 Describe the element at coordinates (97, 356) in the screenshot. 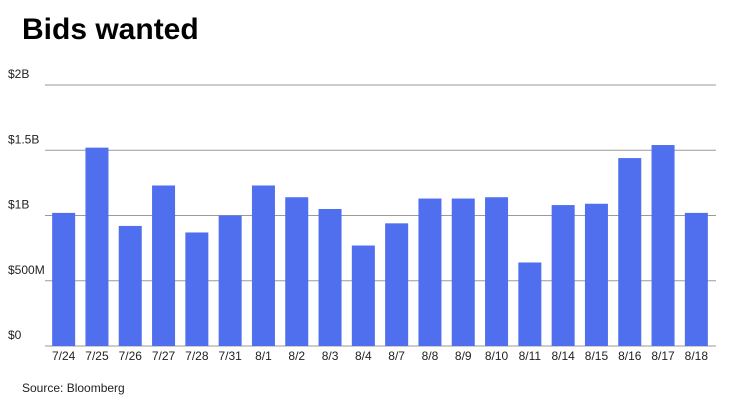

I see `x-tick-label: 7/25` at that location.